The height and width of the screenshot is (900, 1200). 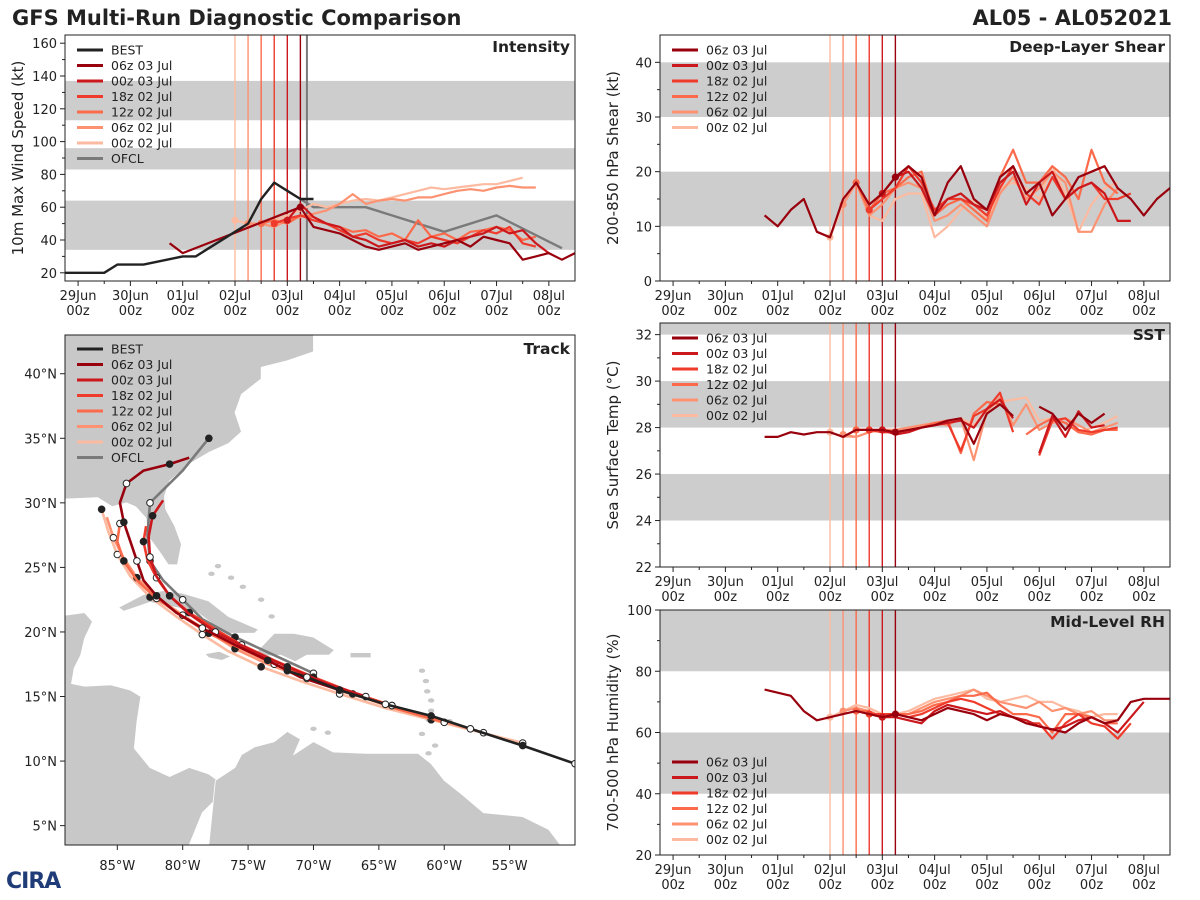 I want to click on intensity-xtick-label: 05Jul, so click(x=392, y=296).